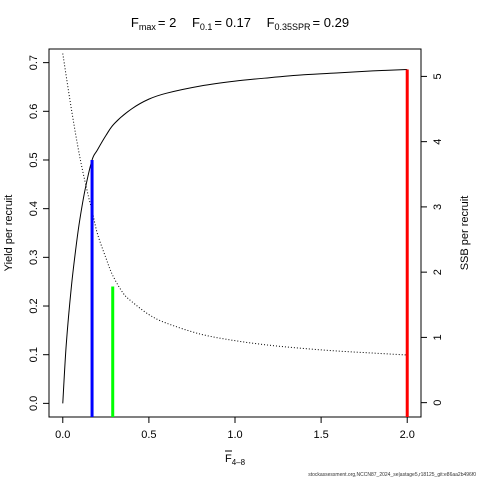 Image resolution: width=480 pixels, height=480 pixels. I want to click on y-left-tick-label-2: 0.2, so click(34, 305).